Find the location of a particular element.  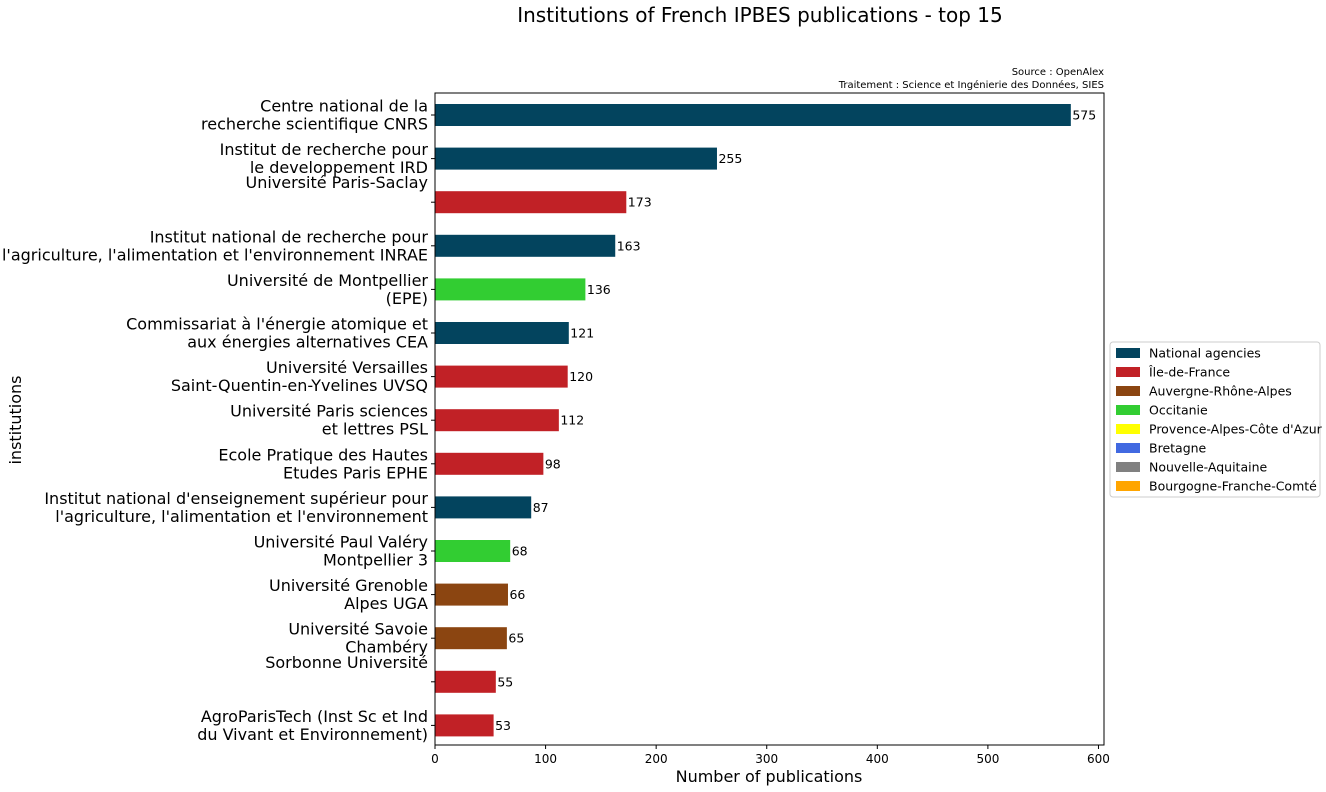

value-label-2: 255 is located at coordinates (730, 158).